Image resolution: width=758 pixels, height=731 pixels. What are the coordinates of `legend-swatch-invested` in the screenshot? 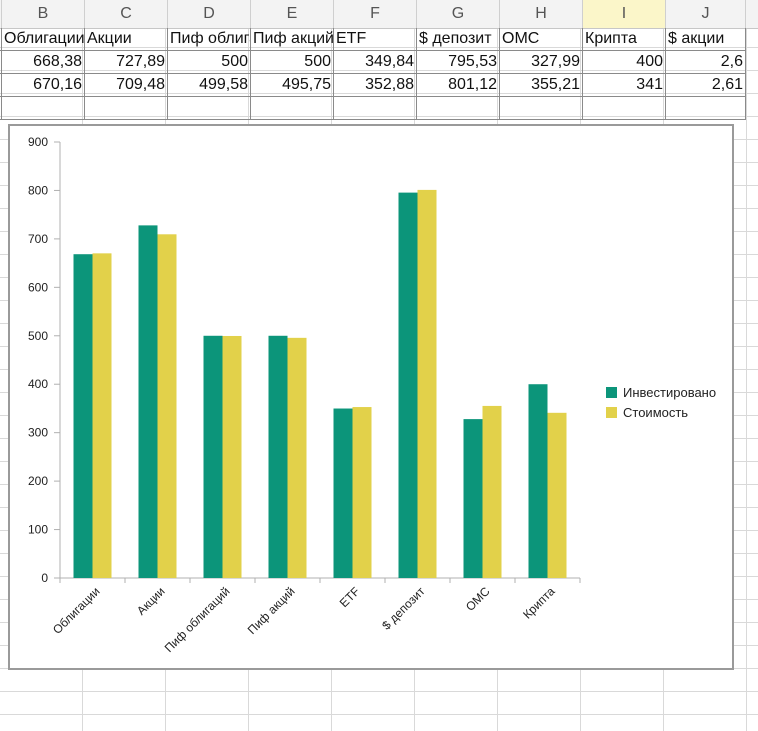 It's located at (611, 392).